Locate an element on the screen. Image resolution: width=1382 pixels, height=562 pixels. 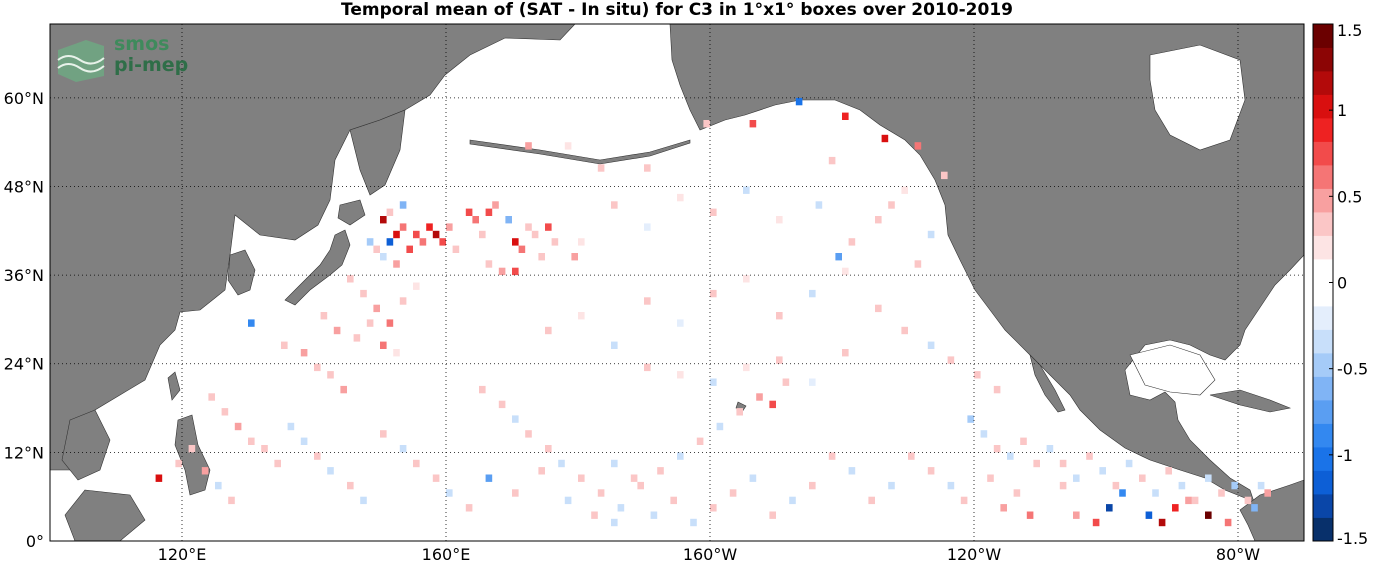
land-japan is located at coordinates (317, 267).